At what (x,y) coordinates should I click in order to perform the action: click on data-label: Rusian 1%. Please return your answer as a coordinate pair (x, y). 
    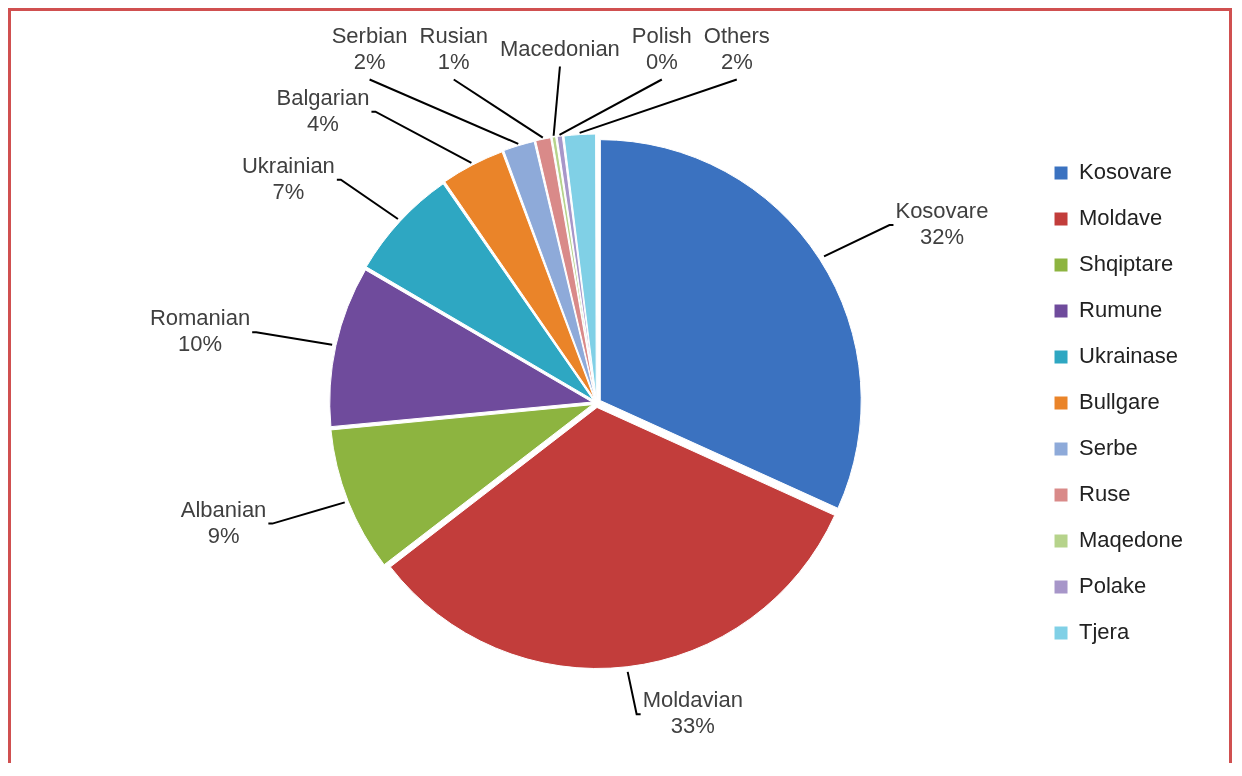
    Looking at the image, I should click on (453, 48).